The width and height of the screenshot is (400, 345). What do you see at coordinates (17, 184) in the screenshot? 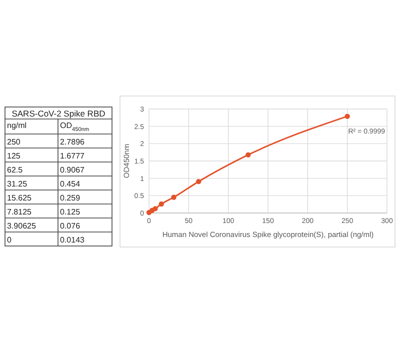
I see `category-label: 31.25` at bounding box center [17, 184].